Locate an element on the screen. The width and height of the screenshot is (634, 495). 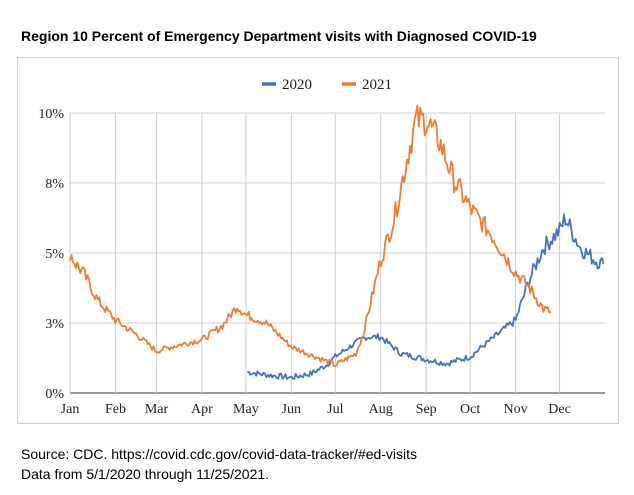
legend-label-2020: 2020 is located at coordinates (297, 85).